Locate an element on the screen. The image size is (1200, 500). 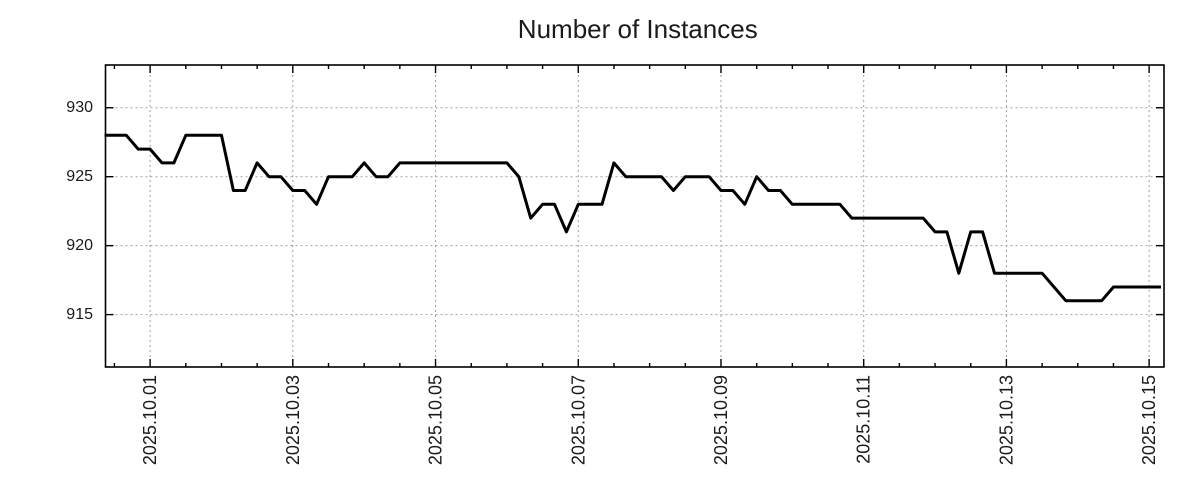
x-tick-label: 2025.10.01 is located at coordinates (150, 420).